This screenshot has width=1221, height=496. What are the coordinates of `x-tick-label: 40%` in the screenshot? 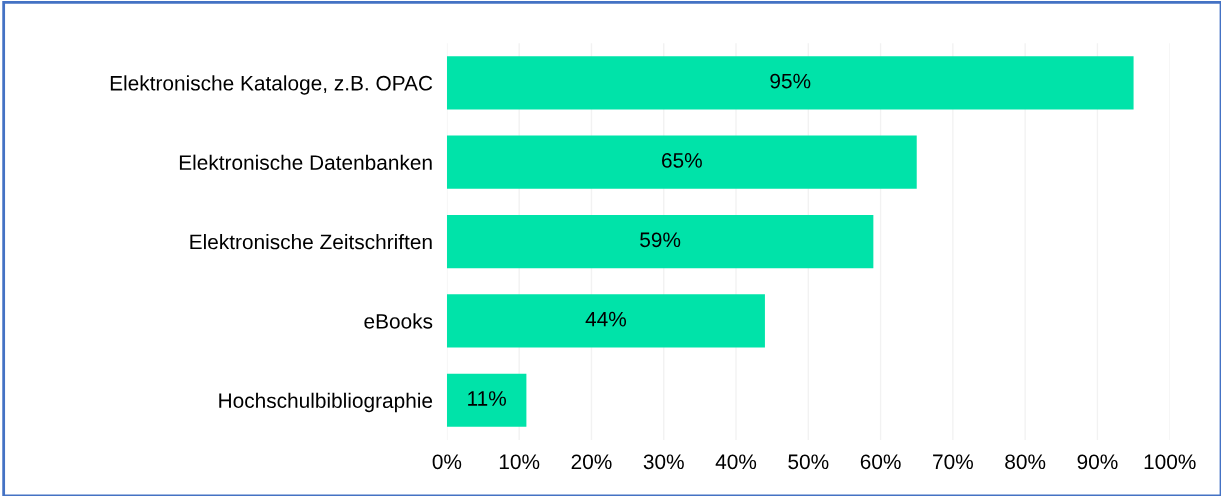 It's located at (736, 462).